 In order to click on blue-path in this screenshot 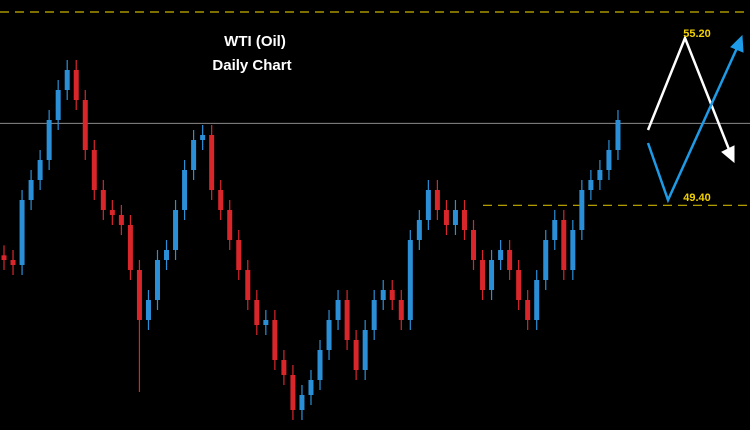, I will do `click(692, 125)`.